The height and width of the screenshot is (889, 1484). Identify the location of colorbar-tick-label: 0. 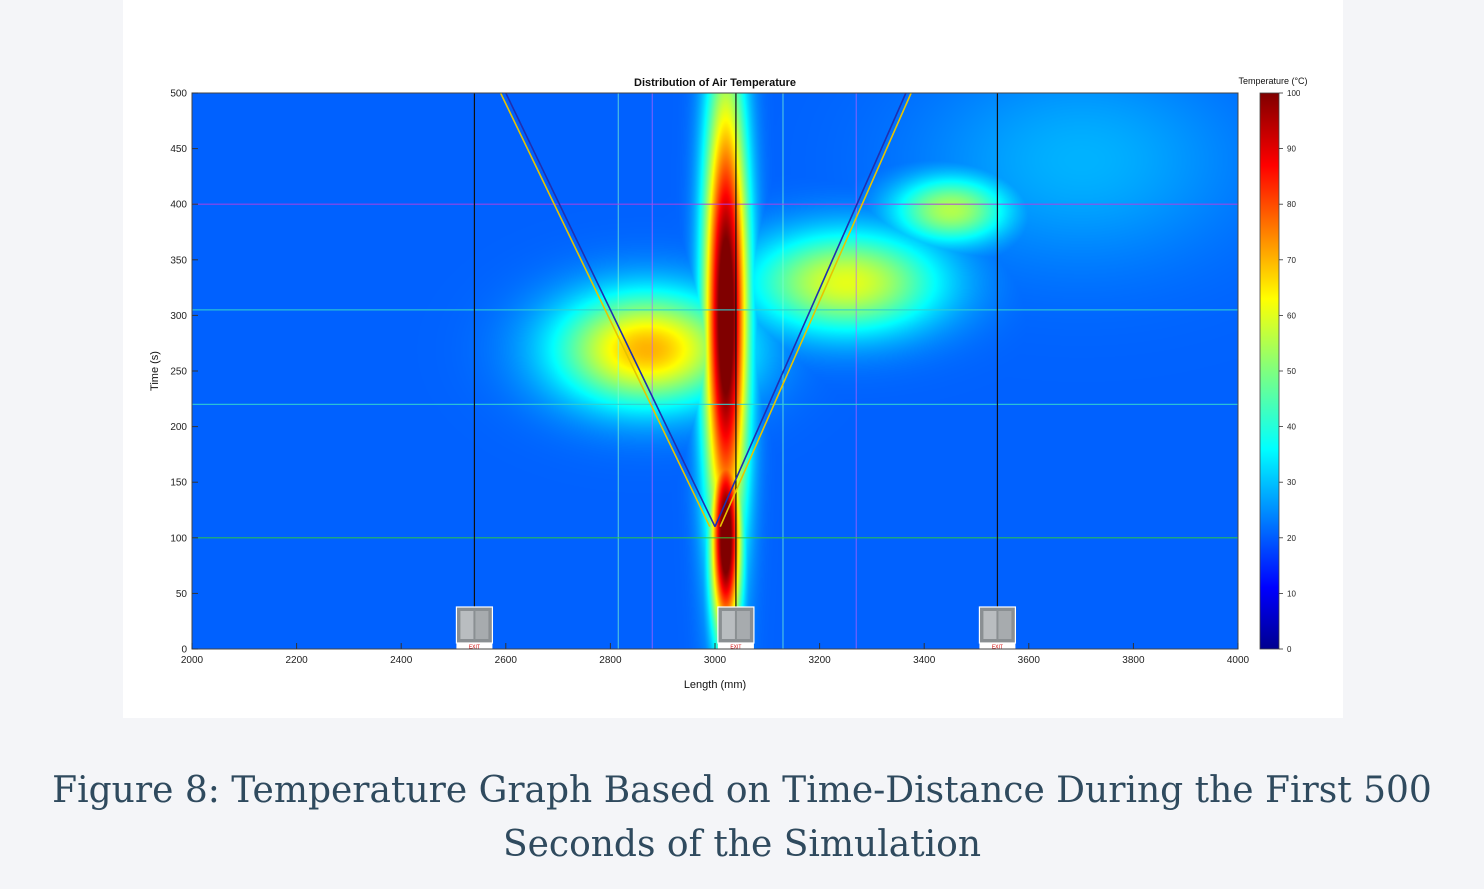
(1289, 649).